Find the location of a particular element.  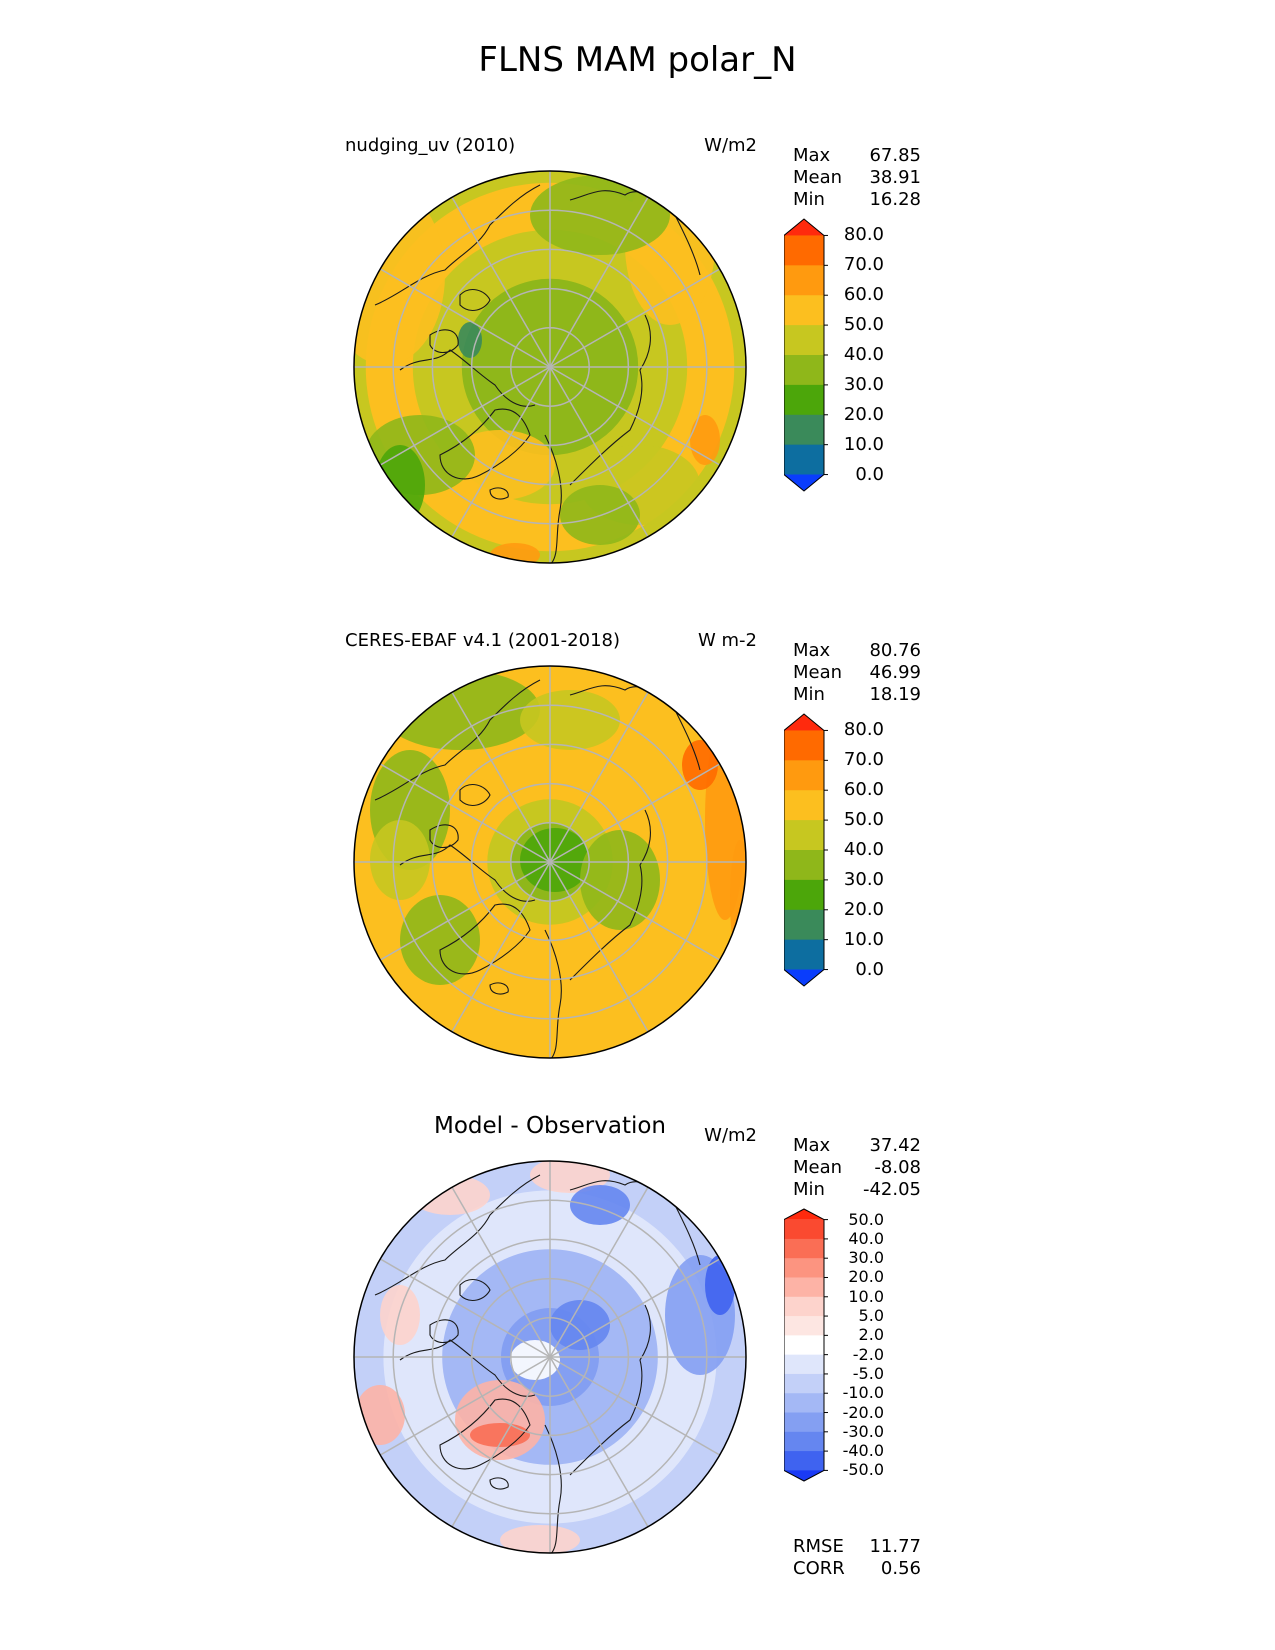

panel-units: W m-2 is located at coordinates (727, 640).